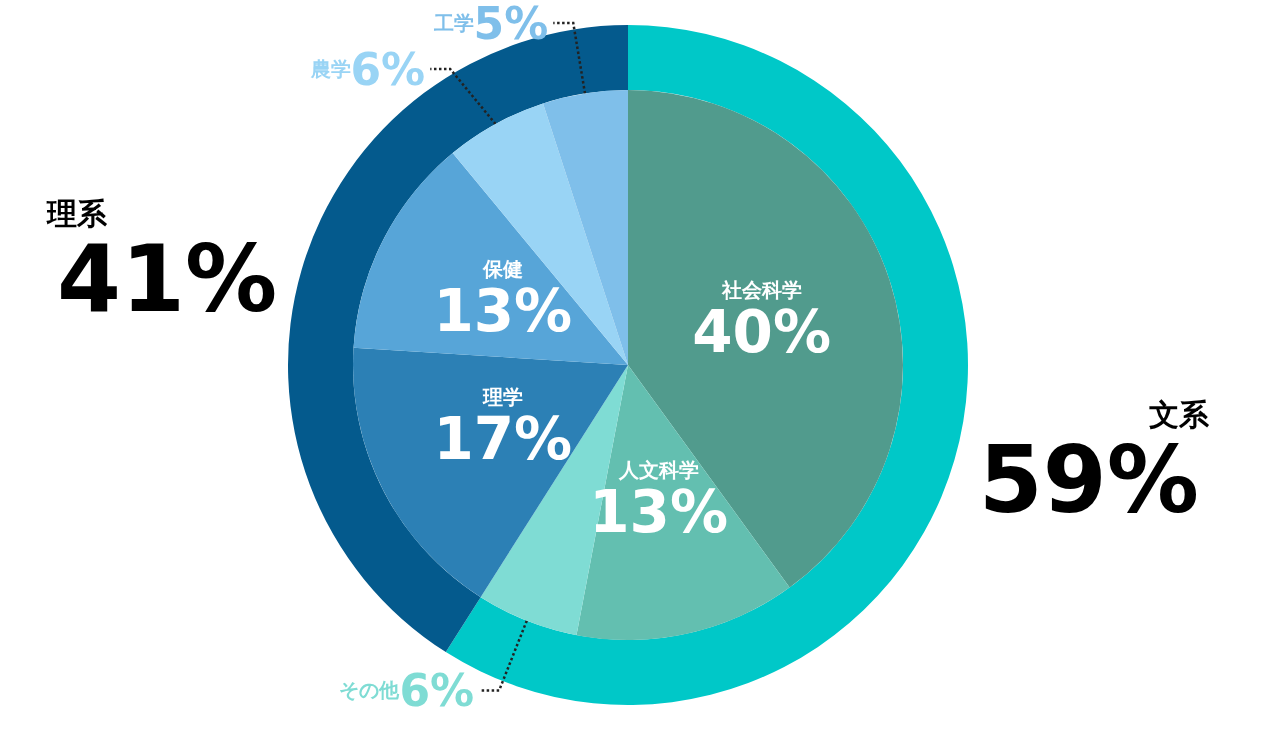 This screenshot has height=730, width=1268. Describe the element at coordinates (330, 69) in the screenshot. I see `slice-label: 農学` at that location.